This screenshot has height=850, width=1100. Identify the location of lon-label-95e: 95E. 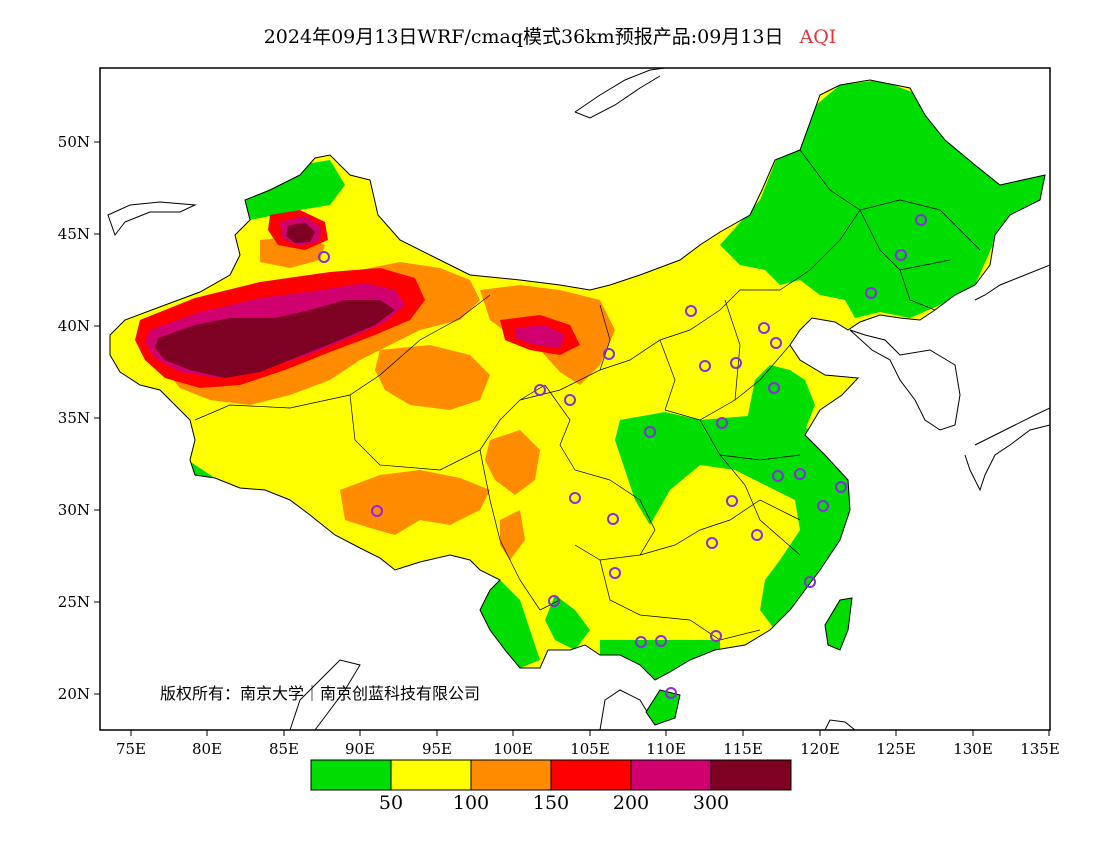
(437, 749).